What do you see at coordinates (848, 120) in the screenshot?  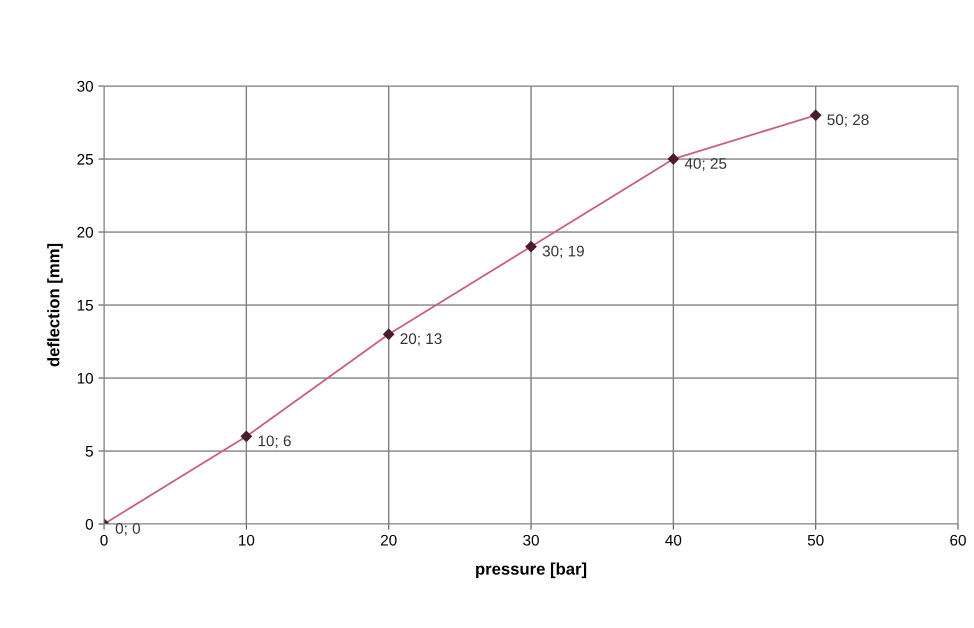 I see `data-label: 50; 28` at bounding box center [848, 120].